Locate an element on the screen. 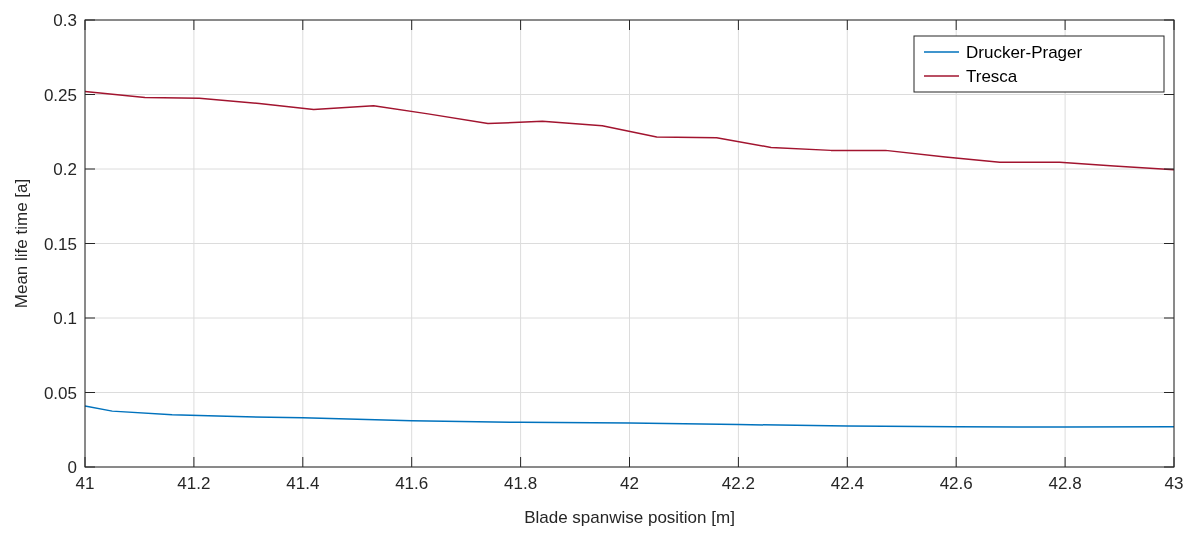 The height and width of the screenshot is (534, 1189). x-tick-label: 42 is located at coordinates (629, 483).